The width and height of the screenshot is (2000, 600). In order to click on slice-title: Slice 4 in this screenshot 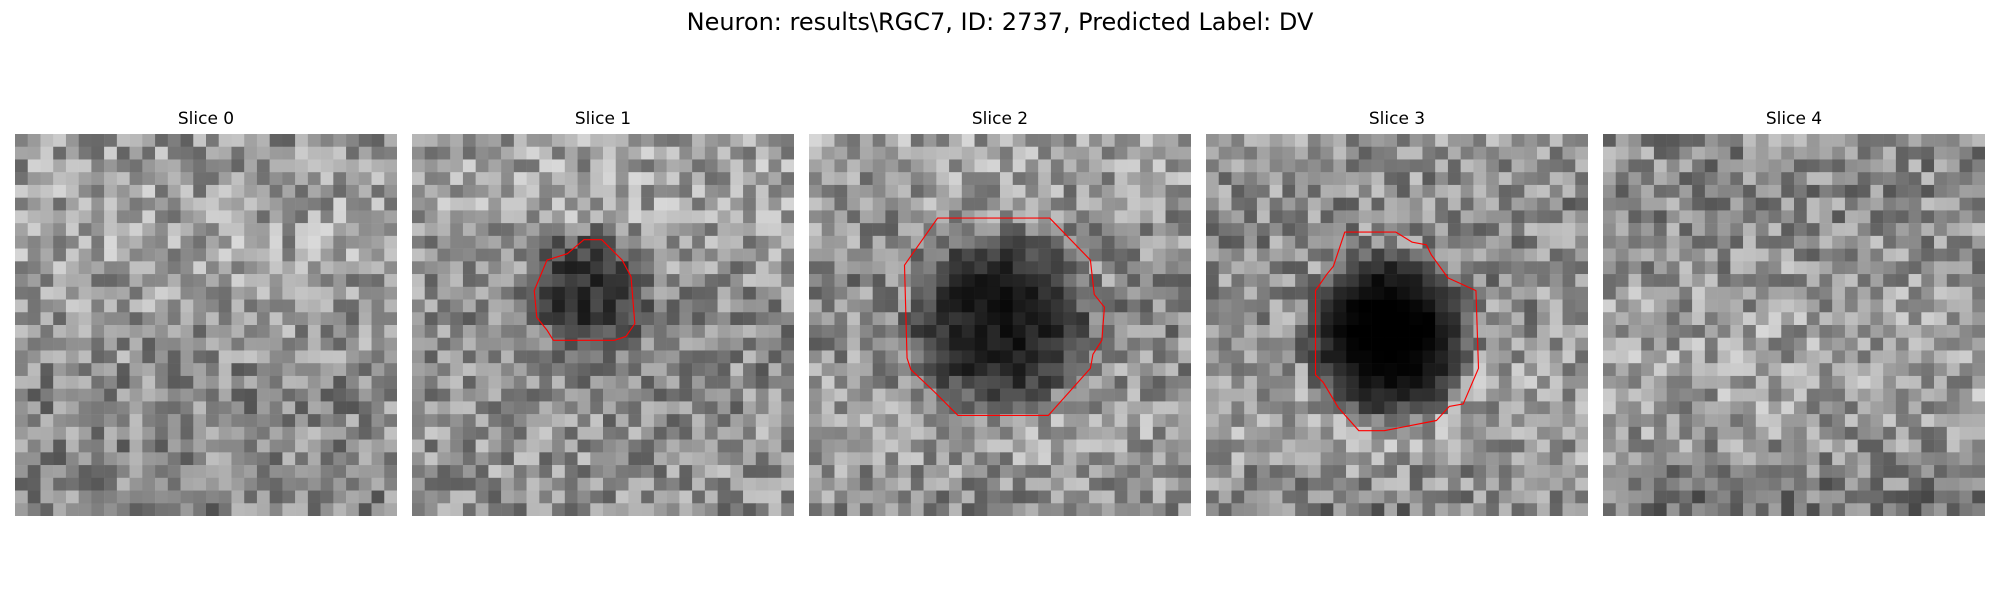, I will do `click(1794, 119)`.